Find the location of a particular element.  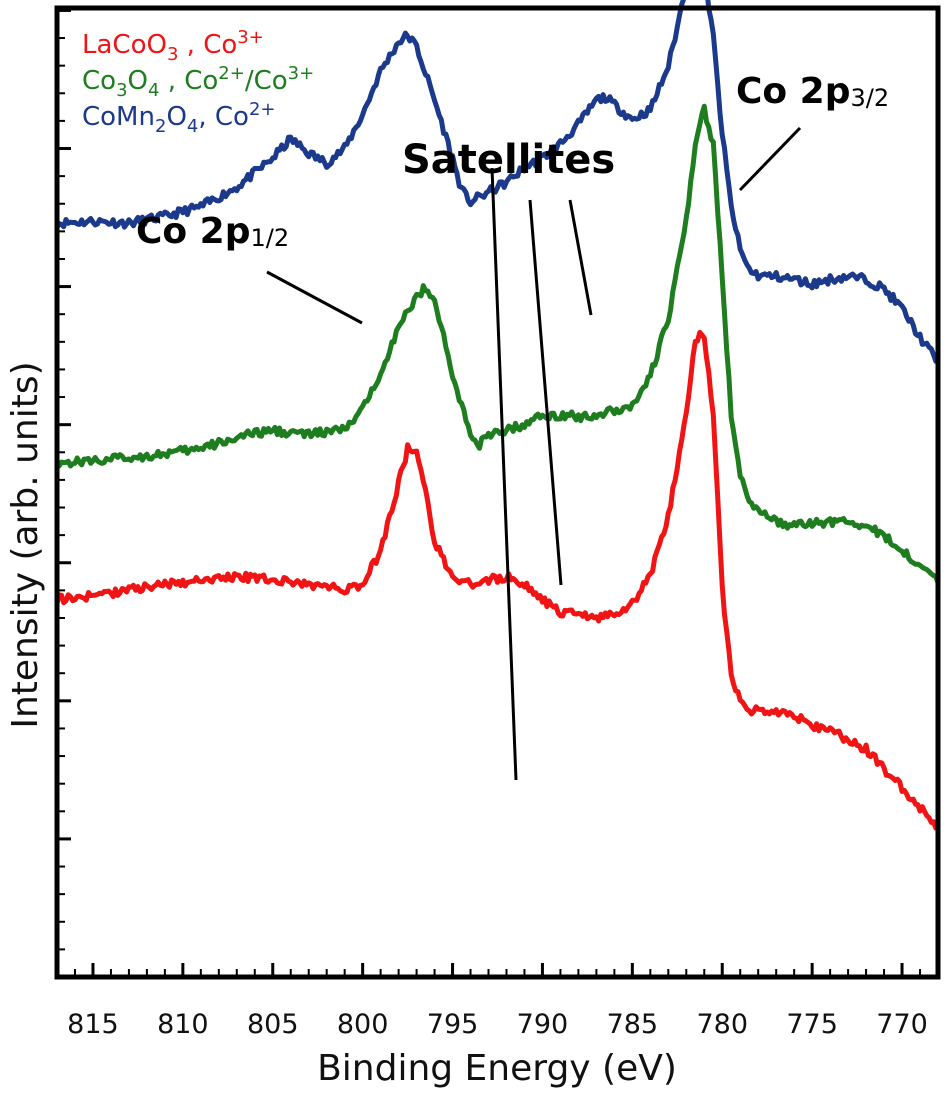

annotation-co2p32-main: Co 2p is located at coordinates (793, 91).